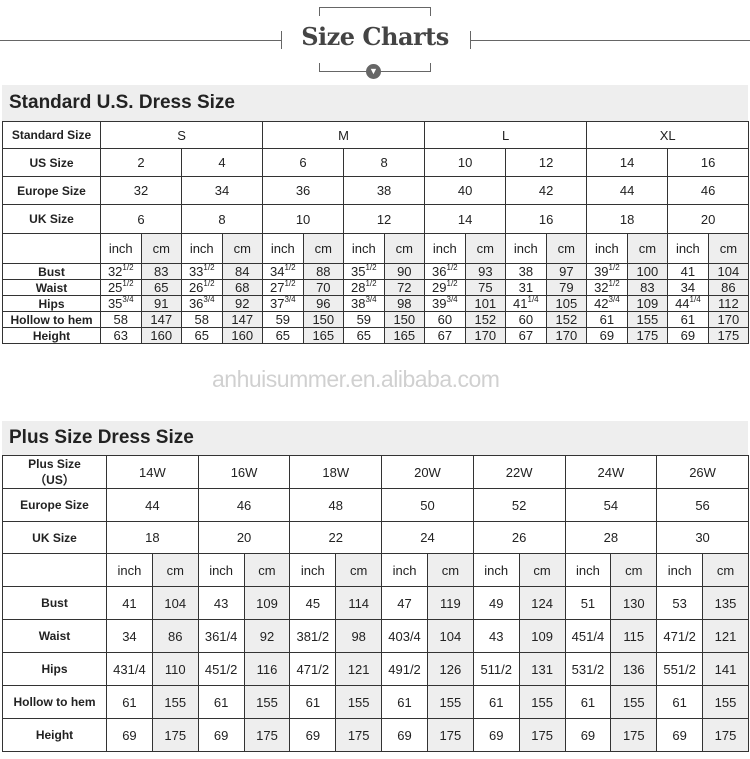 The width and height of the screenshot is (750, 759). I want to click on cm-value: 70, so click(323, 287).